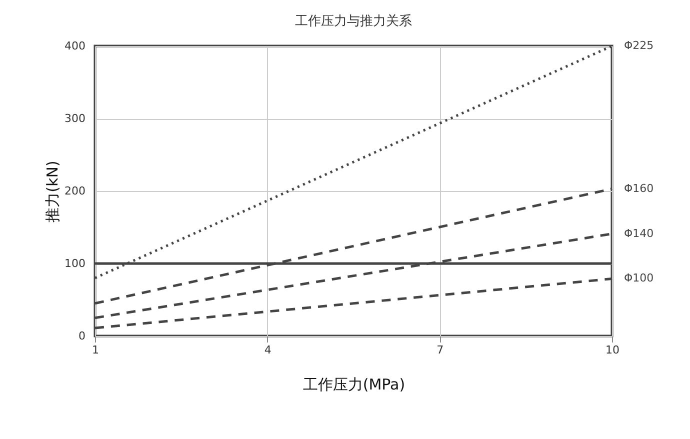  What do you see at coordinates (75, 118) in the screenshot?
I see `y-tick-label: 300` at bounding box center [75, 118].